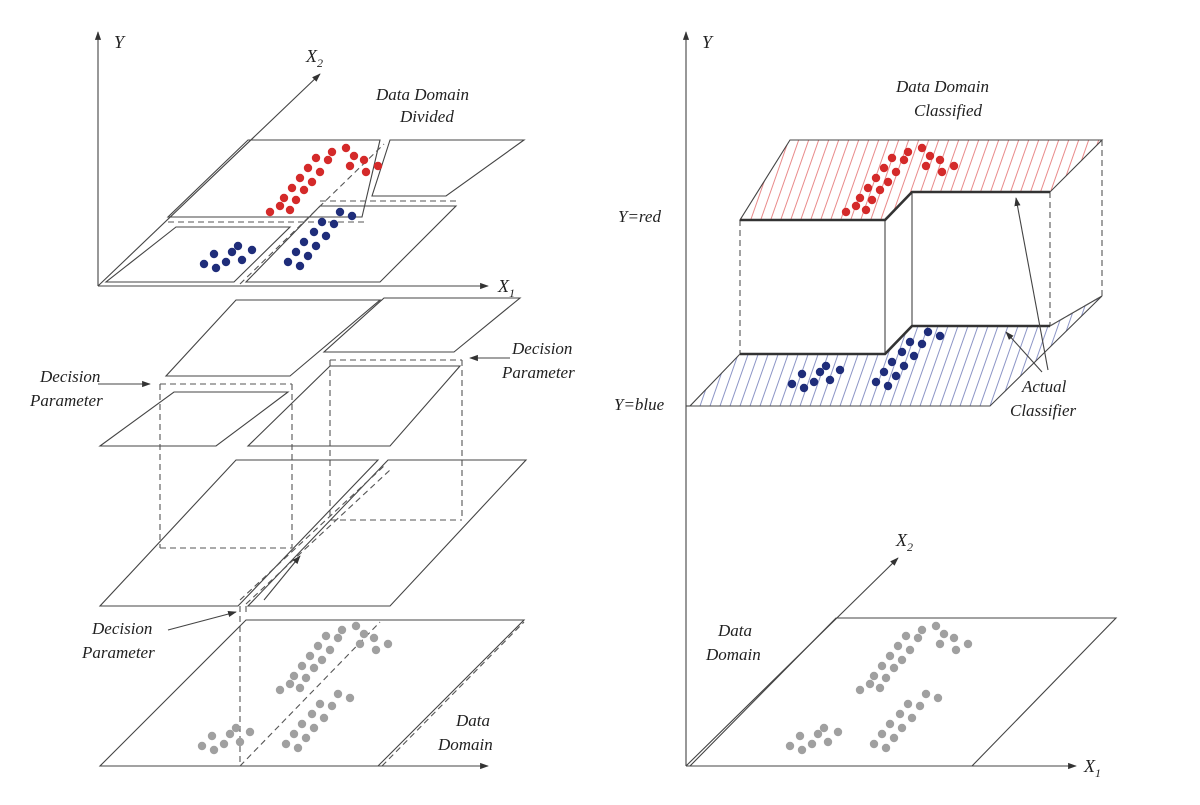  Describe the element at coordinates (734, 630) in the screenshot. I see `right-bottom-label: Data` at that location.